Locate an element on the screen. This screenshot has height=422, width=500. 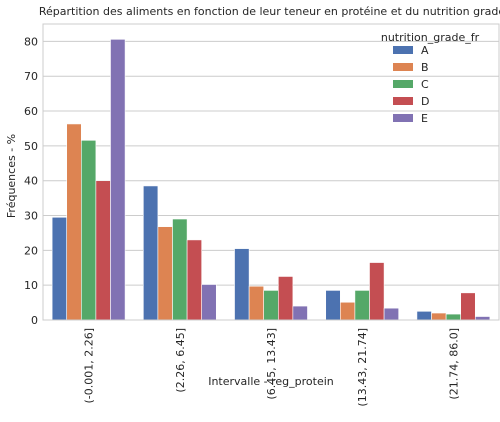
x-tick-label: (6.45, 13.43] is located at coordinates (271, 364).